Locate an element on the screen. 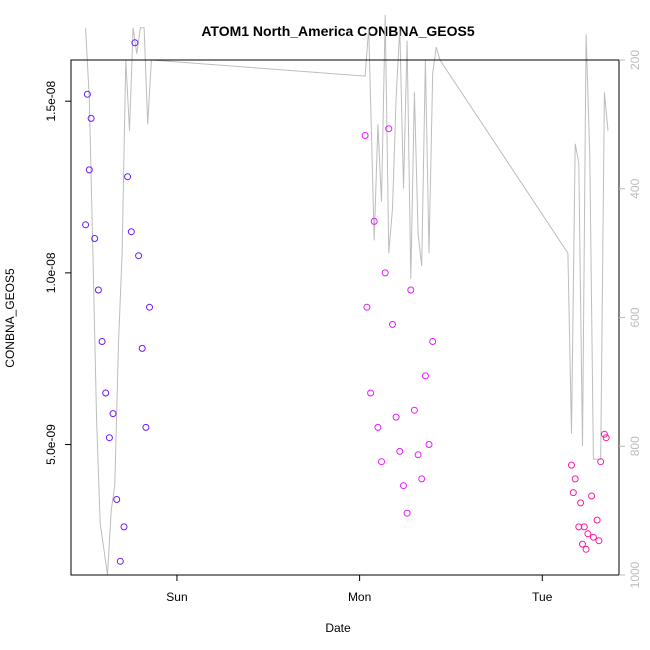  x-tick-label: Sun is located at coordinates (176, 597).